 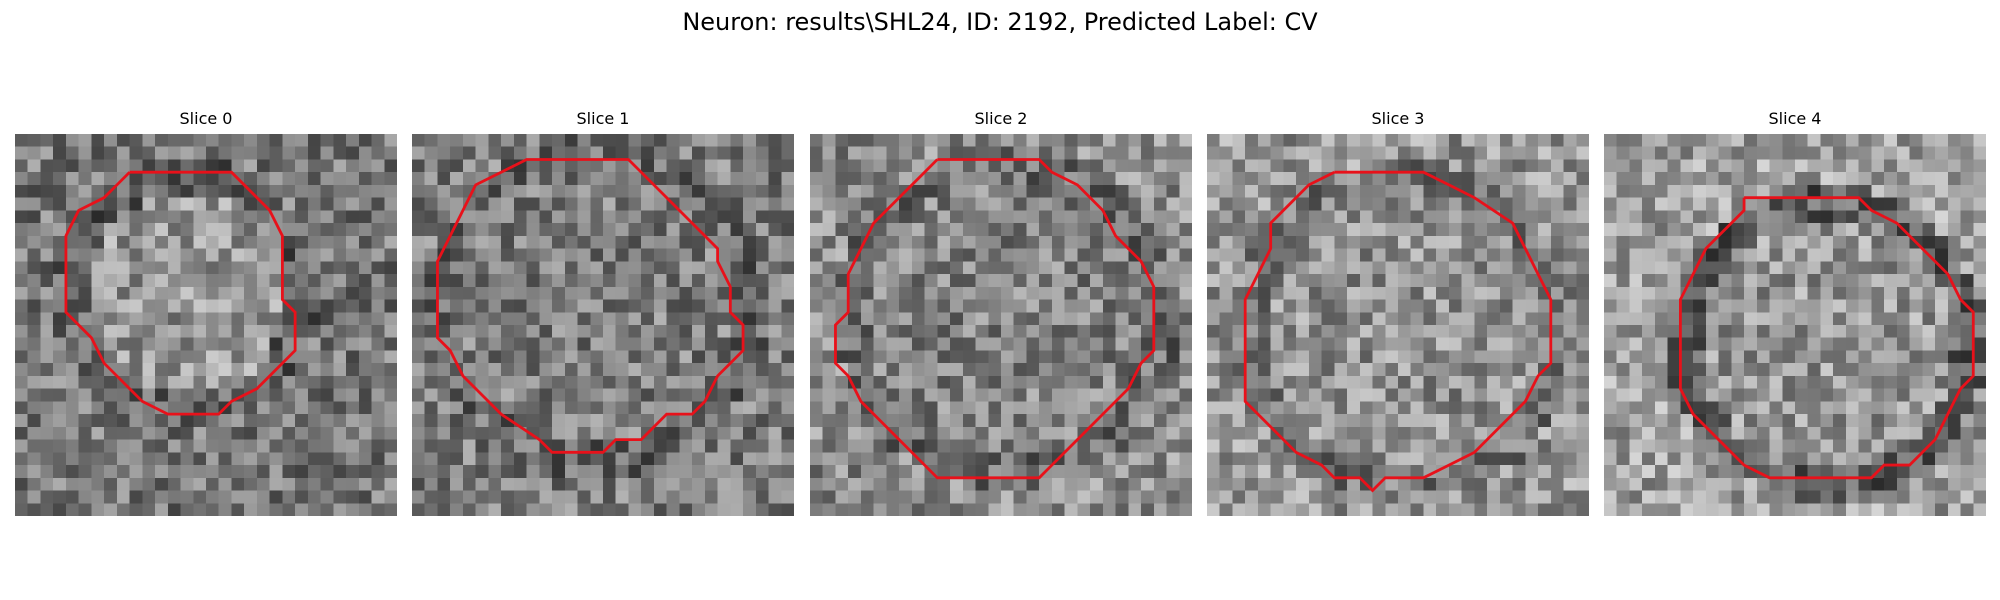 What do you see at coordinates (1398, 118) in the screenshot?
I see `slice-title: Slice 3` at bounding box center [1398, 118].